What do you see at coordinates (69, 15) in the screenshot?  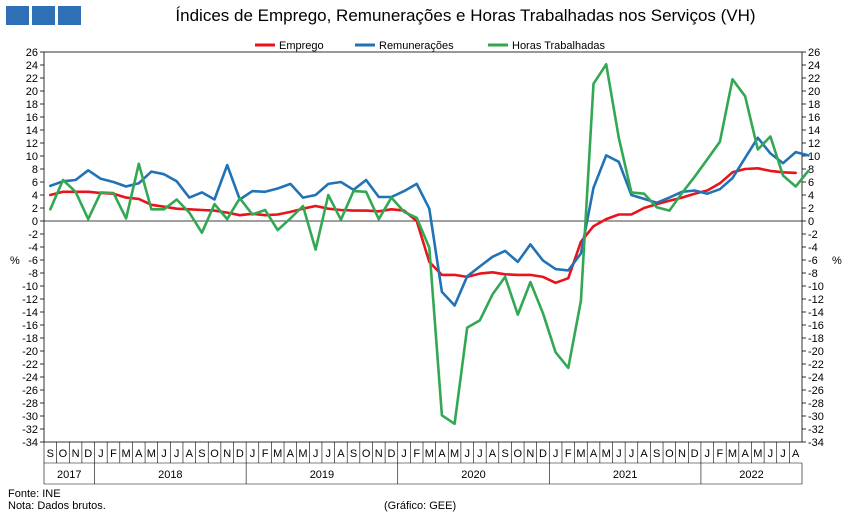 I see `logo-block` at bounding box center [69, 15].